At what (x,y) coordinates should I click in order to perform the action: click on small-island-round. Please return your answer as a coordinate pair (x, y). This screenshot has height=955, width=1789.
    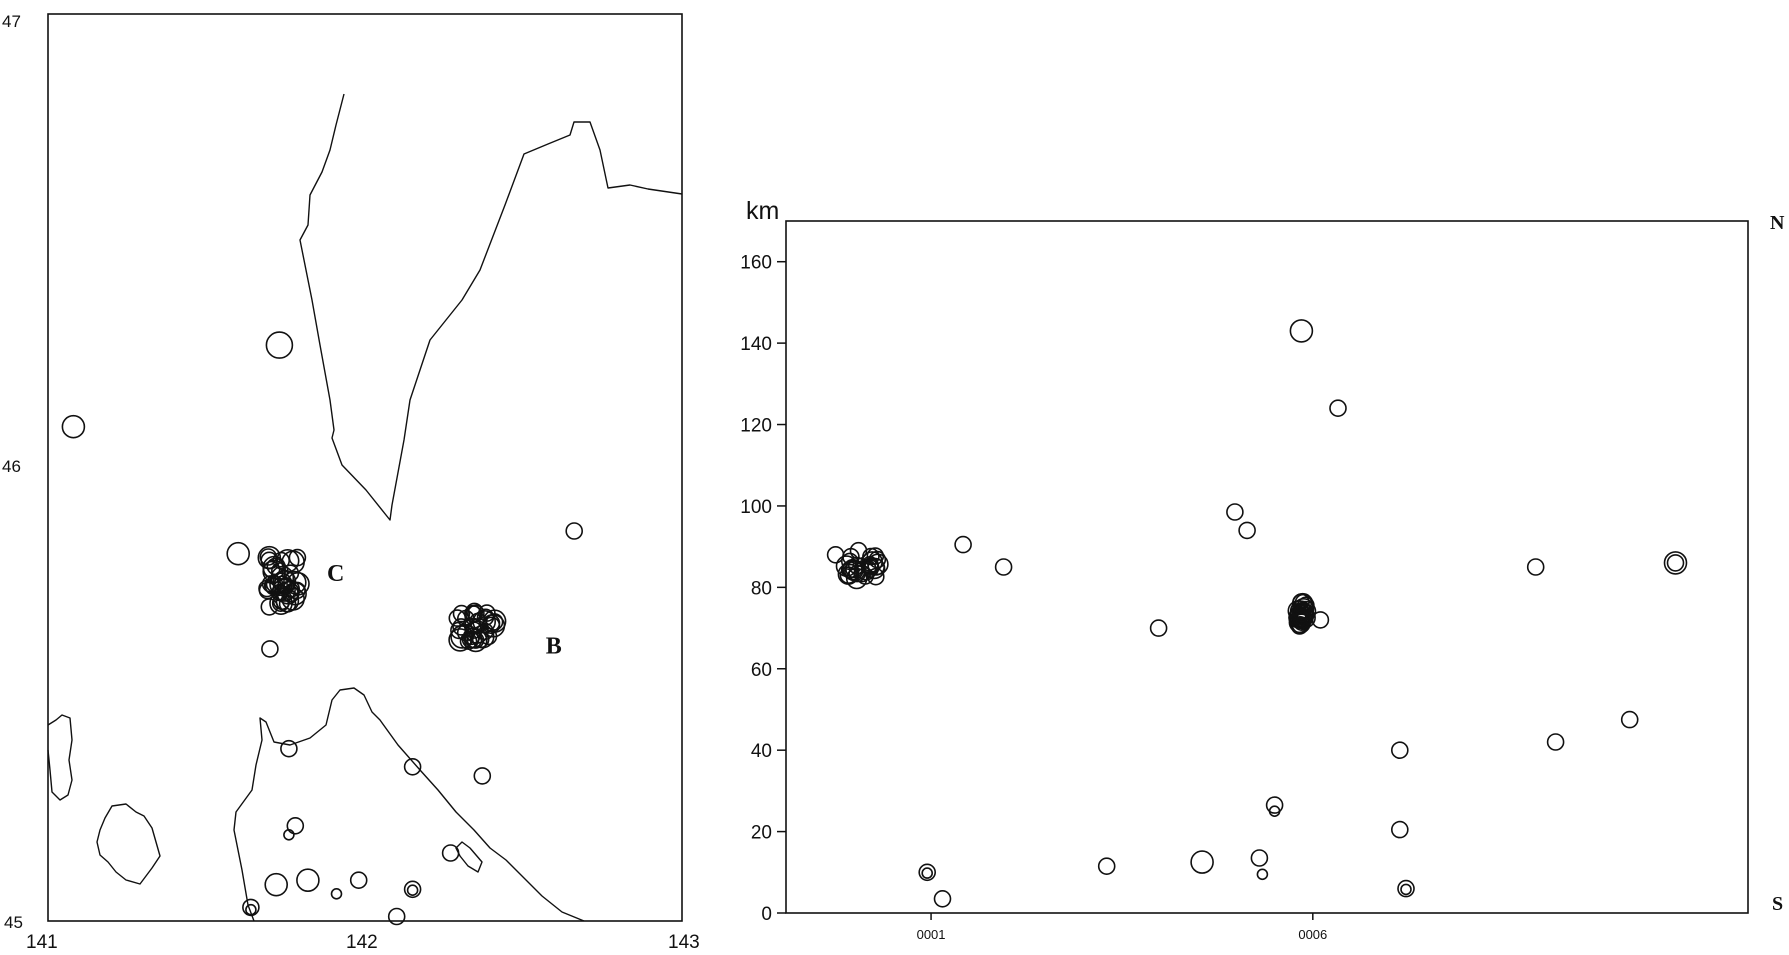
    Looking at the image, I should click on (128, 844).